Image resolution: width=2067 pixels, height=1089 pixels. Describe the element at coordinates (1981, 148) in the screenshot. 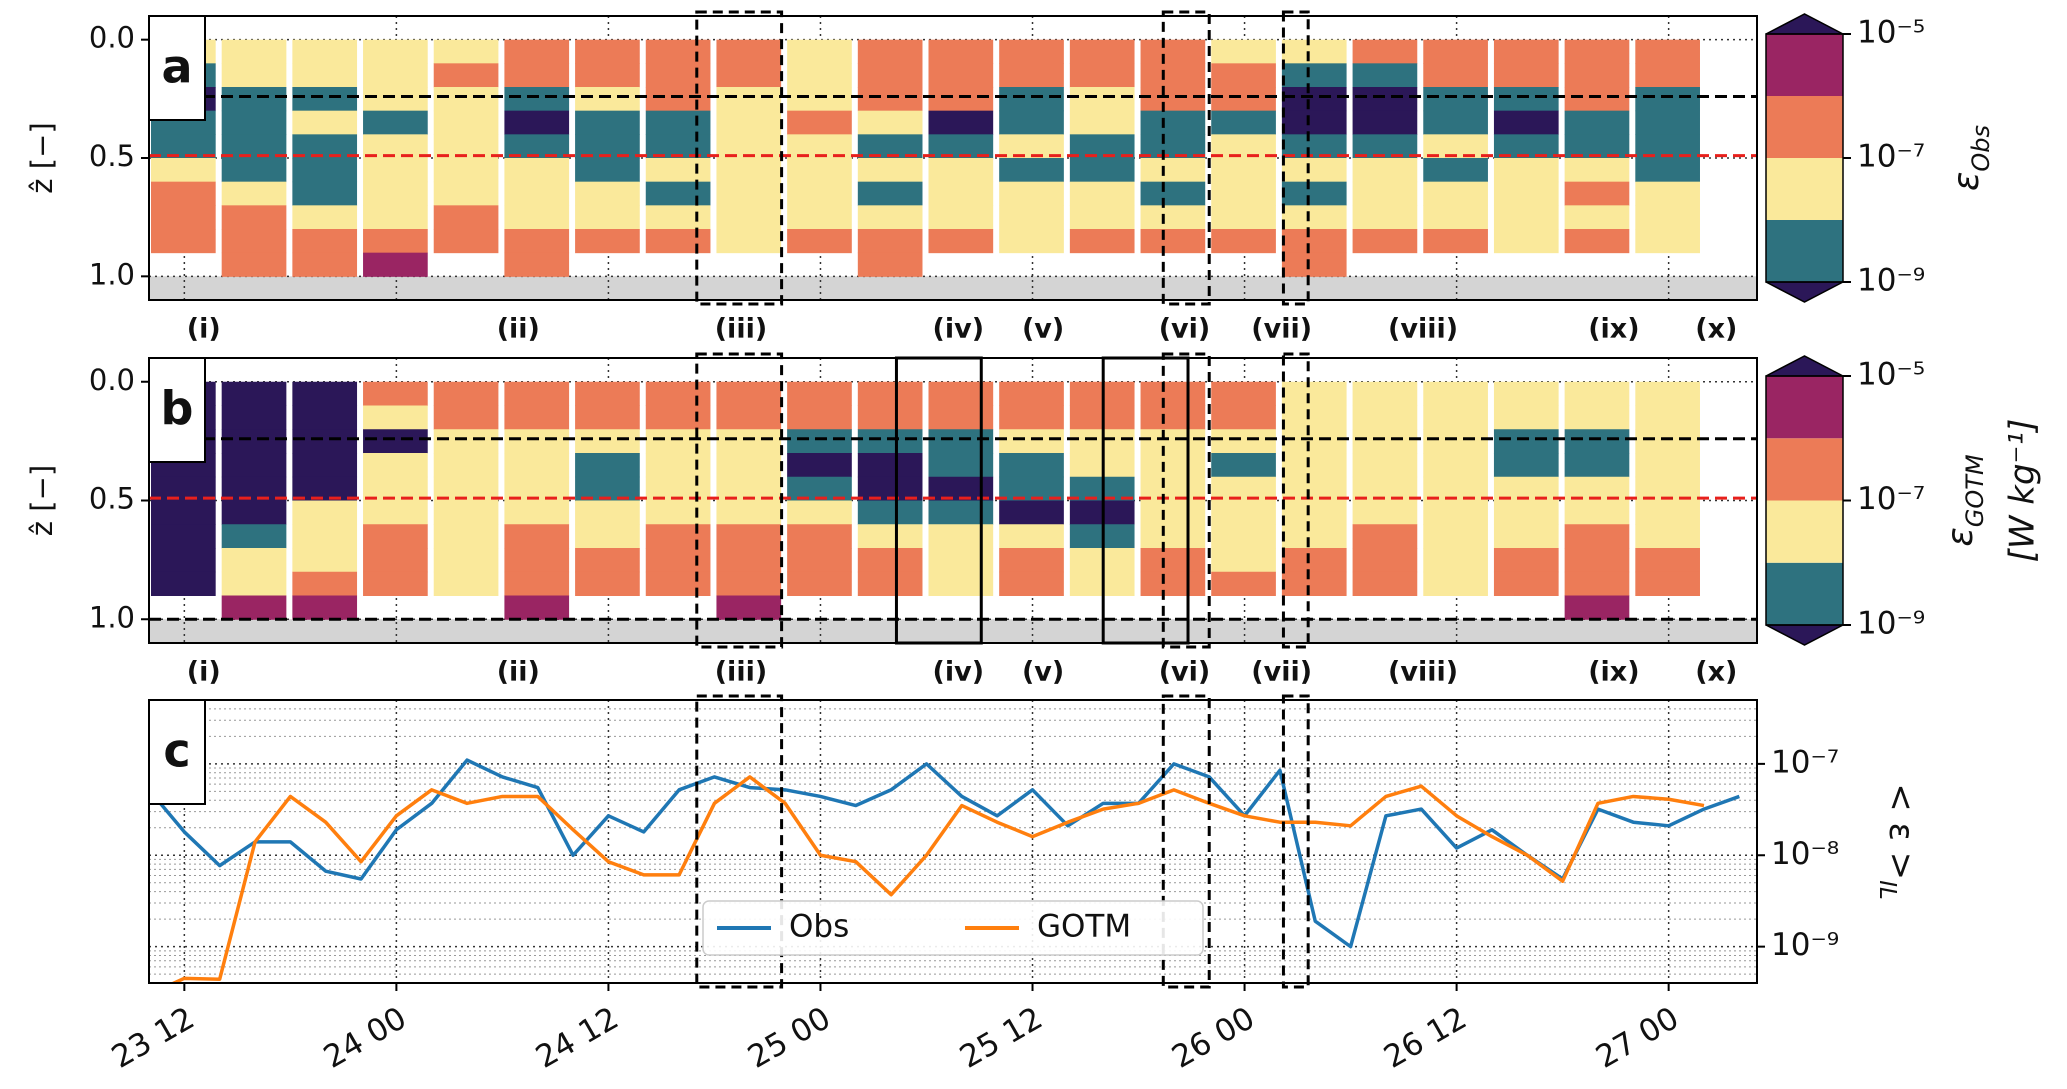

I see `colorbar-label-subscript: Obs` at that location.